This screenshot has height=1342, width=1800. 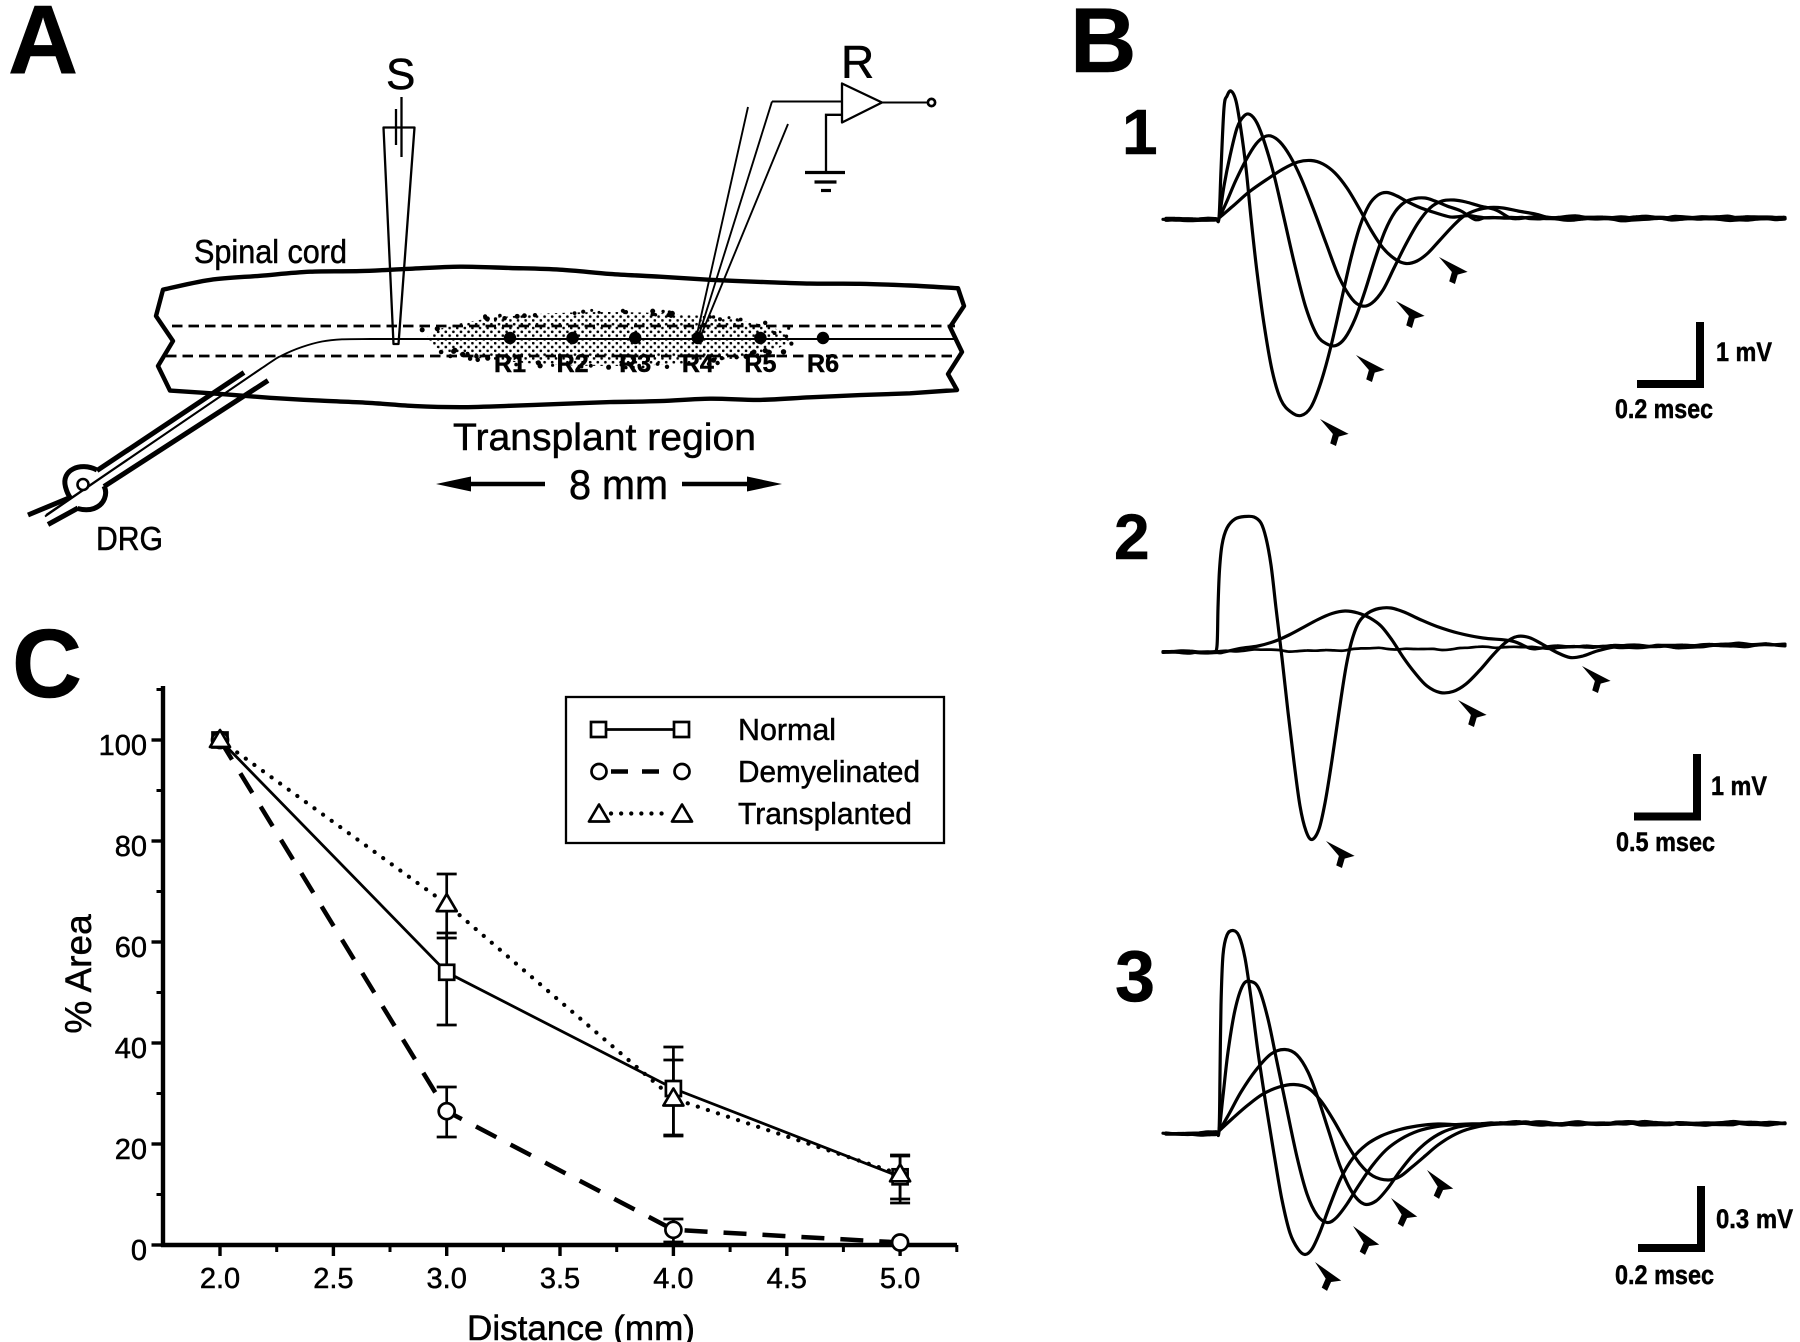 I want to click on svg-text: S, so click(x=400, y=74).